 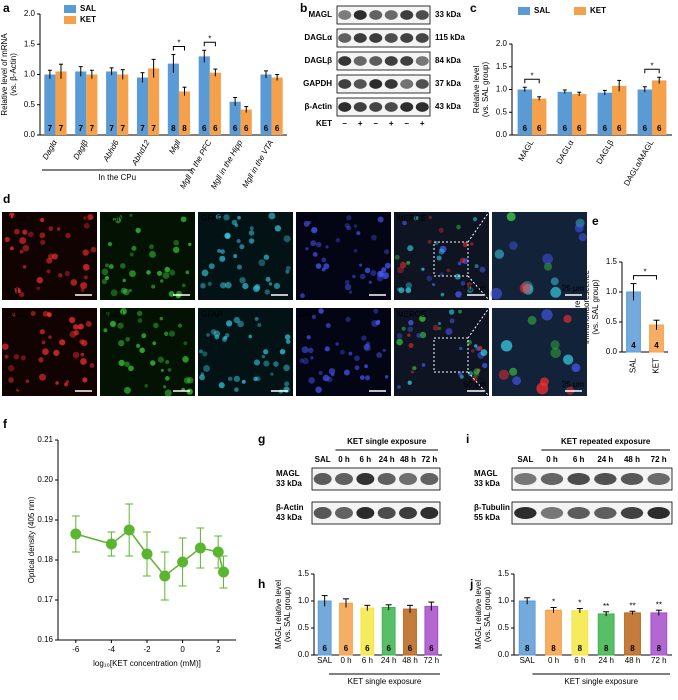 What do you see at coordinates (601, 681) in the screenshot?
I see `x-axis-label: KET single exposure` at bounding box center [601, 681].